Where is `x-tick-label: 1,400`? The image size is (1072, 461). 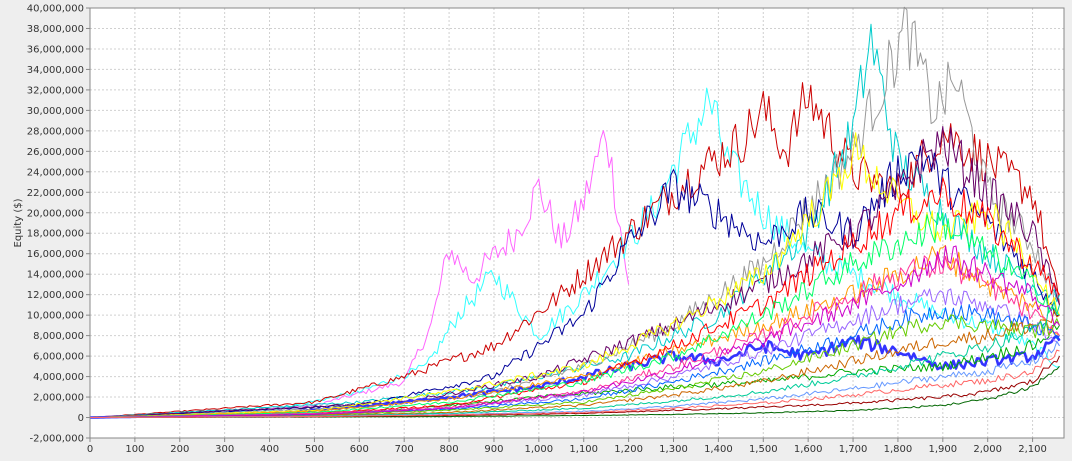
x-tick-label: 1,400 is located at coordinates (718, 449).